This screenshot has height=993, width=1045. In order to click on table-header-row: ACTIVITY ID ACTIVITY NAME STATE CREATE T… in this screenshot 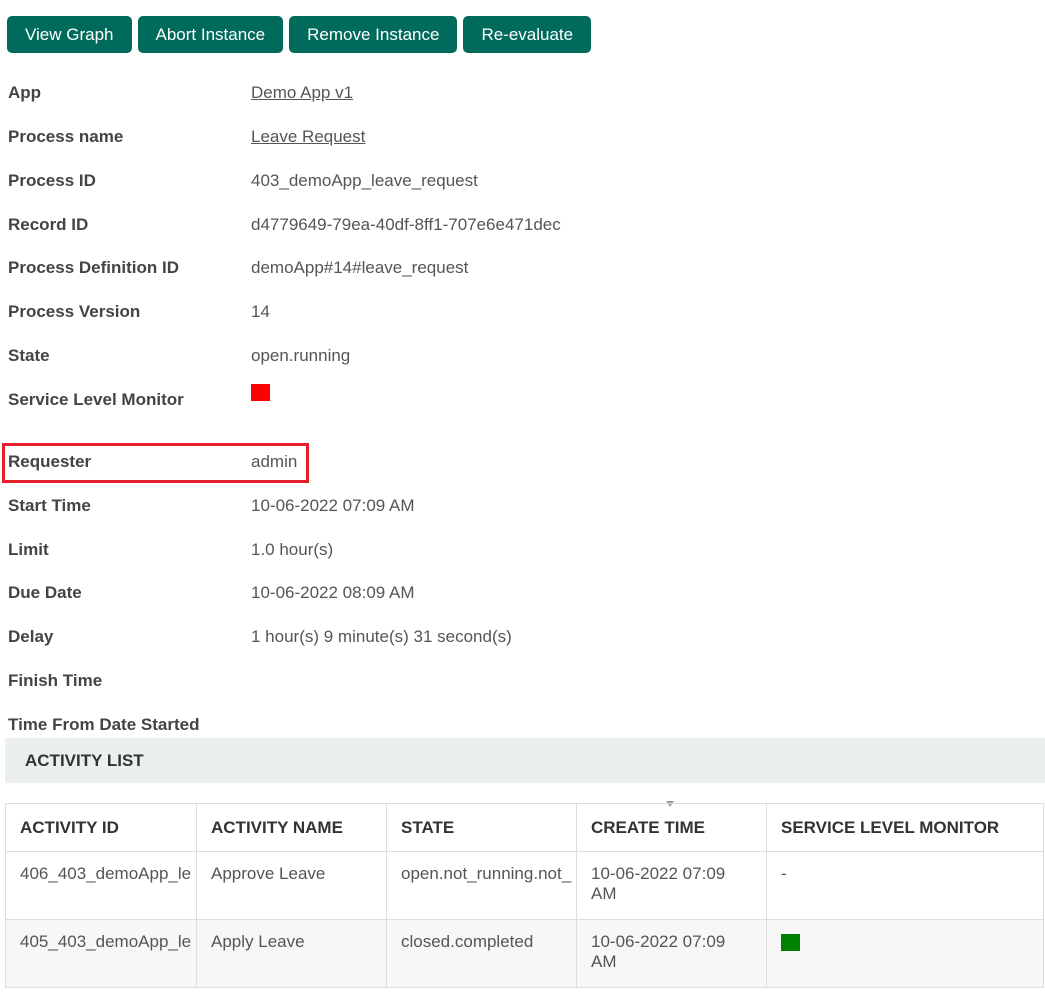, I will do `click(524, 827)`.